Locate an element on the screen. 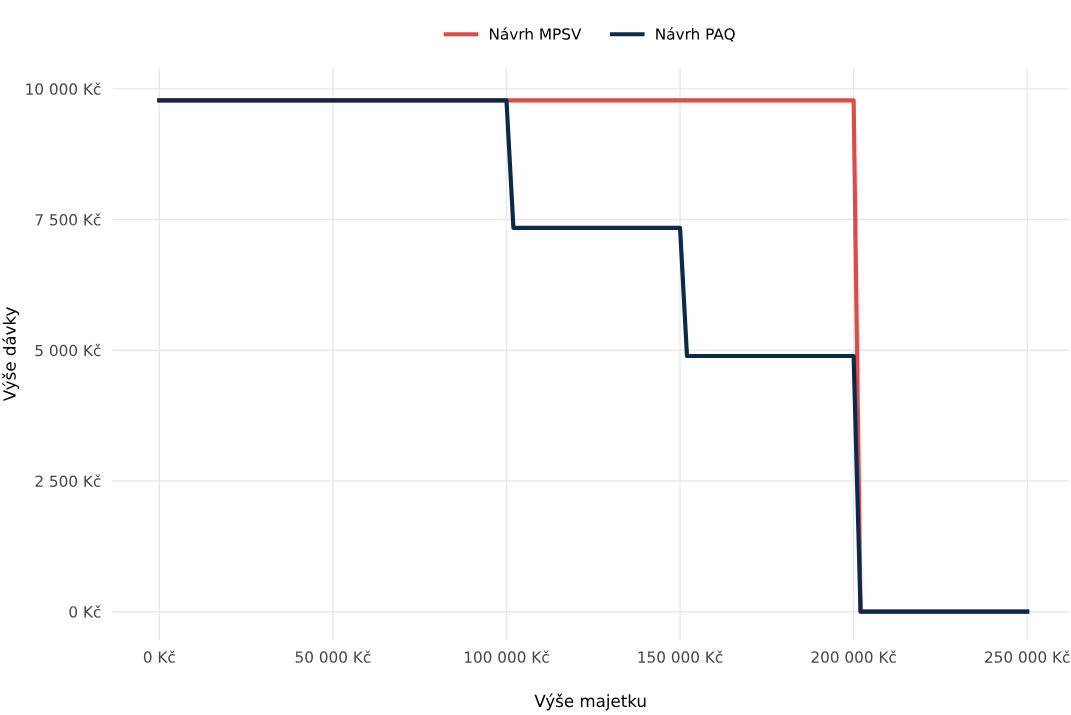  x-tick-label: 150 000 Kč is located at coordinates (680, 656).